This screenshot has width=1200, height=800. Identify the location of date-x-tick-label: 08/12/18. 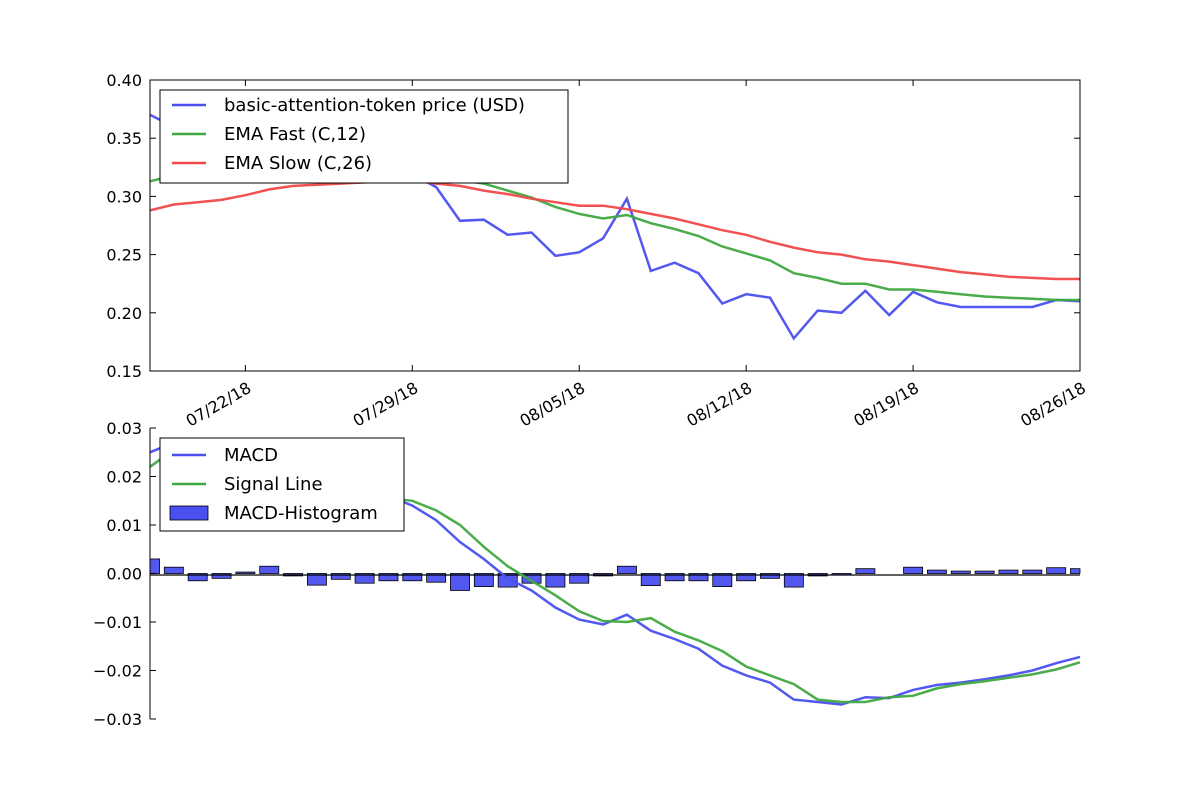
(719, 404).